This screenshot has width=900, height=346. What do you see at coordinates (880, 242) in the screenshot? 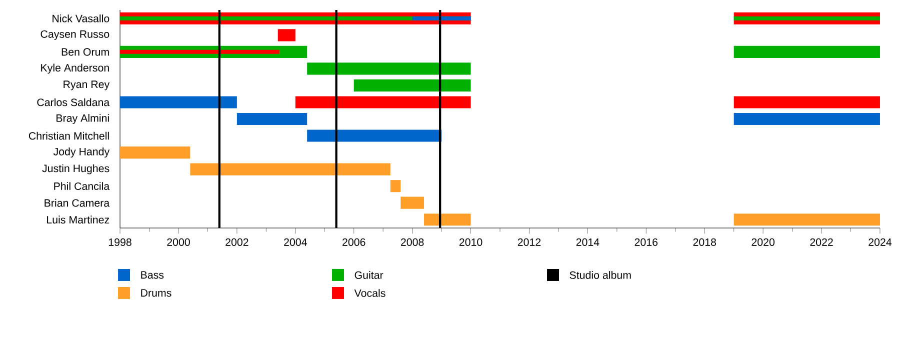
I see `x-tick-label: 2024` at bounding box center [880, 242].